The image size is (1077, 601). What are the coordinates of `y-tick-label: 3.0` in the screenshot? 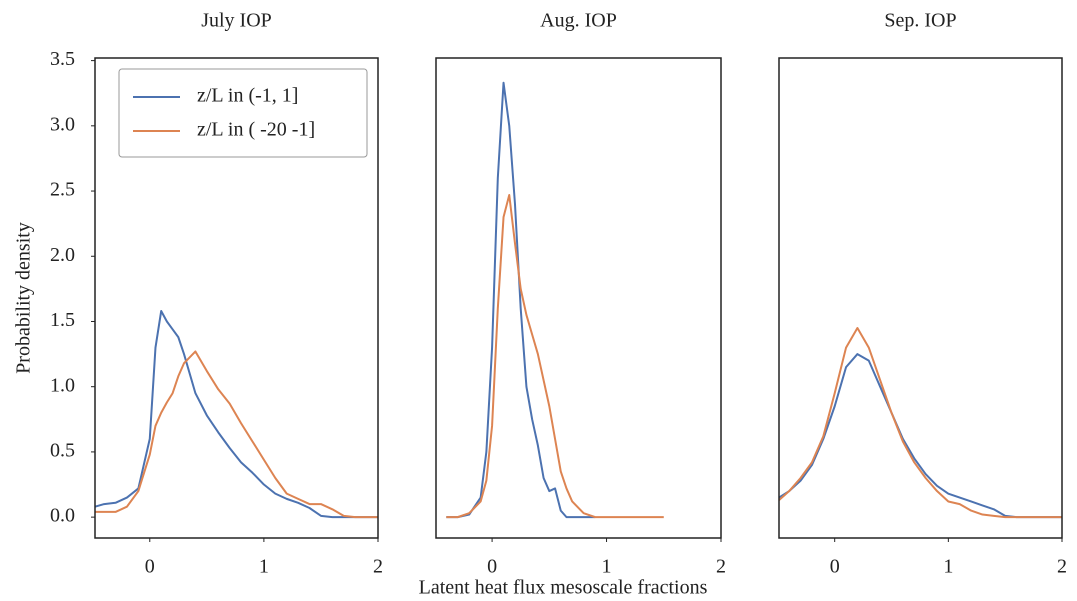 It's located at (62, 124).